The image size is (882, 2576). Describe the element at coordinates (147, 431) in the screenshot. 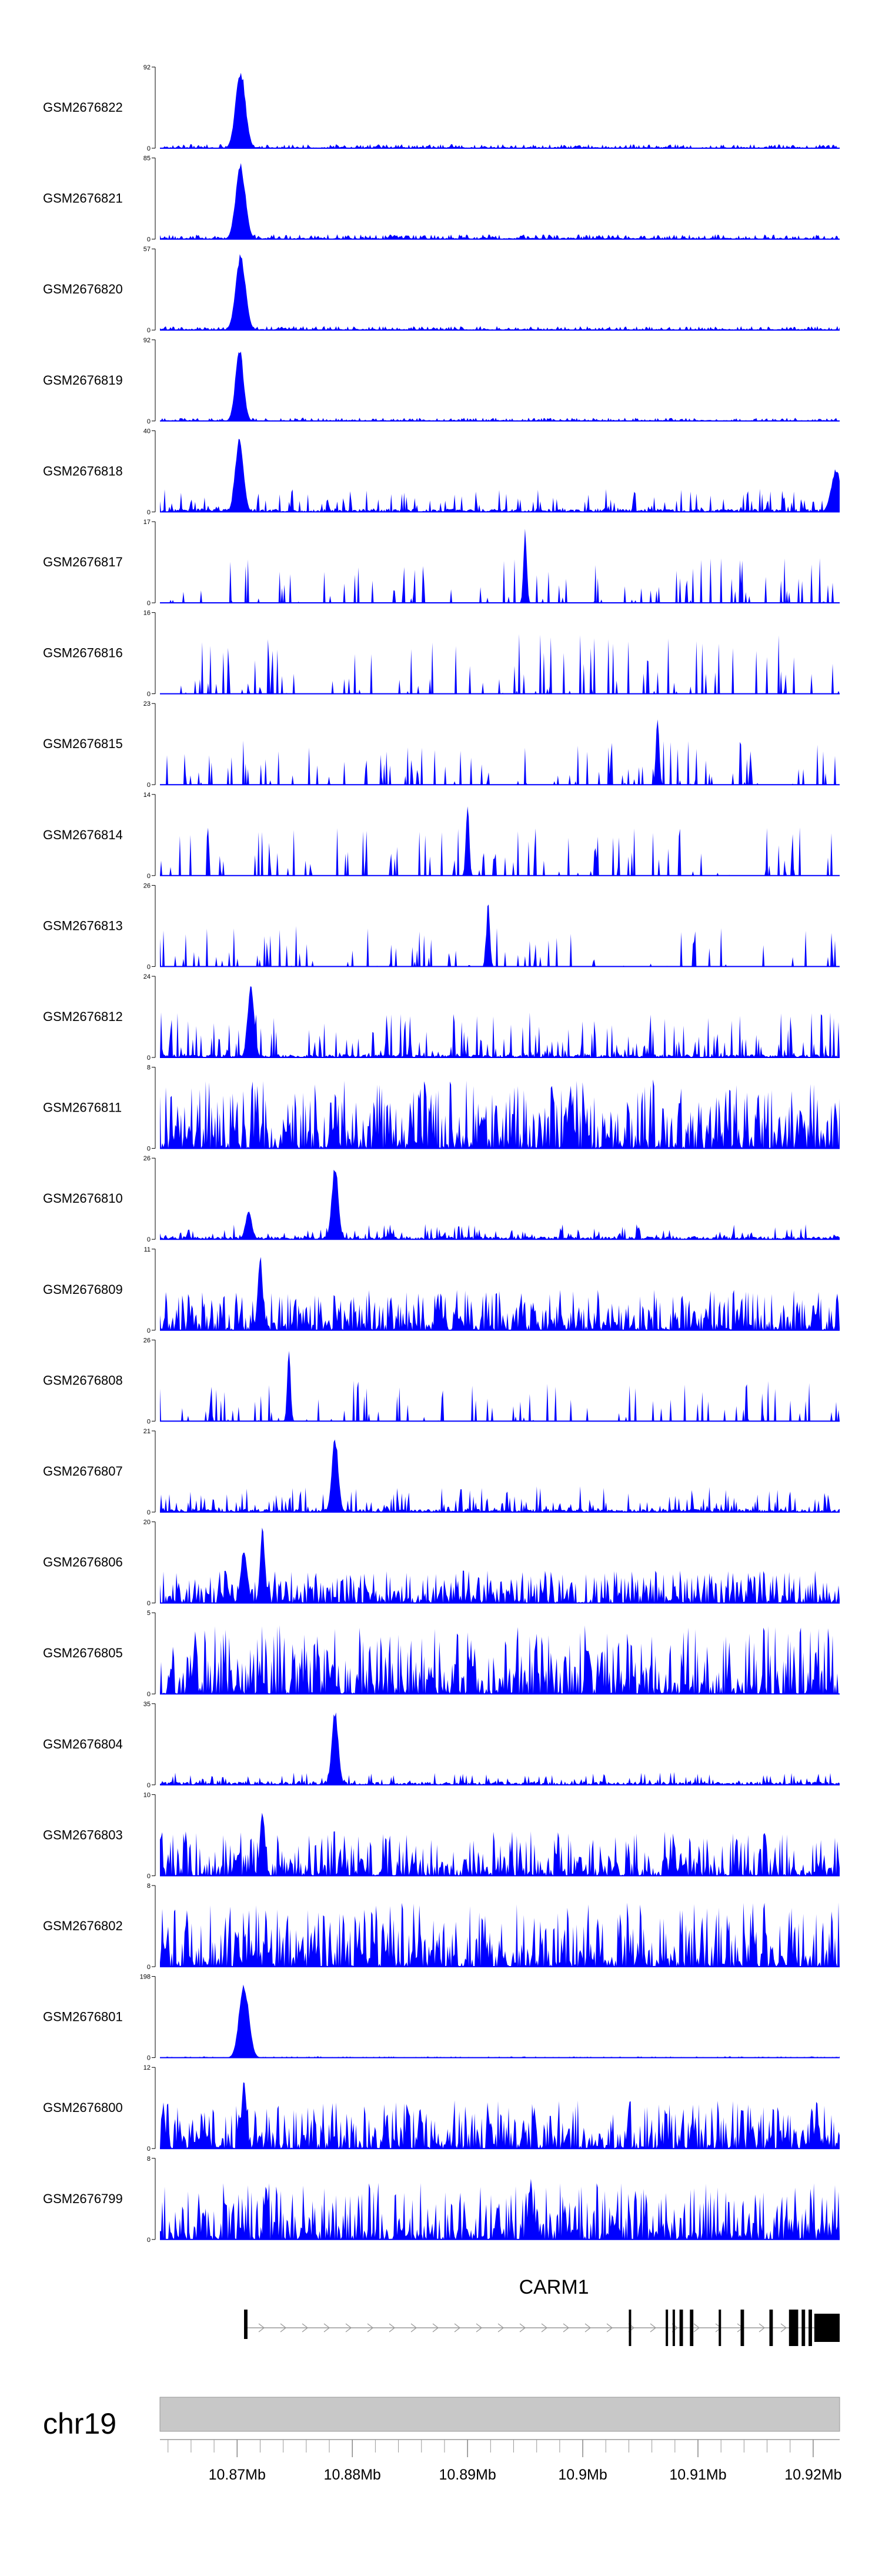

I see `y-max-label: 40` at that location.